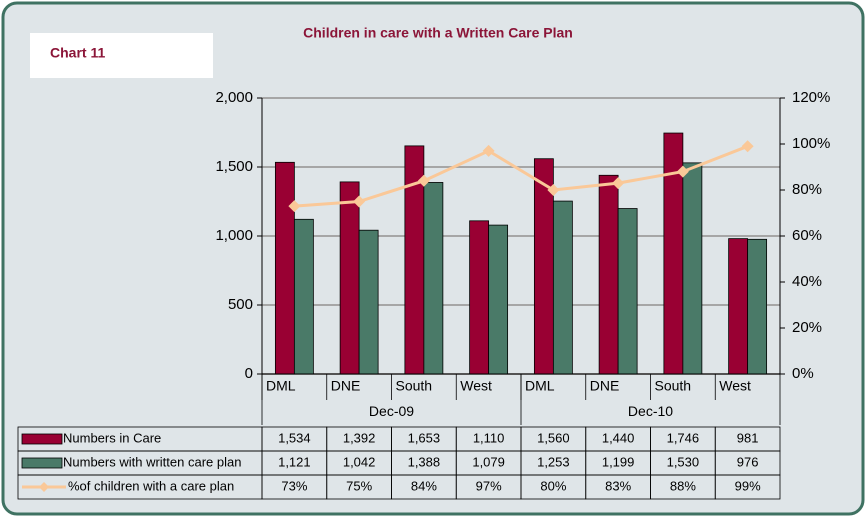  I want to click on y2-tick-label: 60%, so click(807, 235).